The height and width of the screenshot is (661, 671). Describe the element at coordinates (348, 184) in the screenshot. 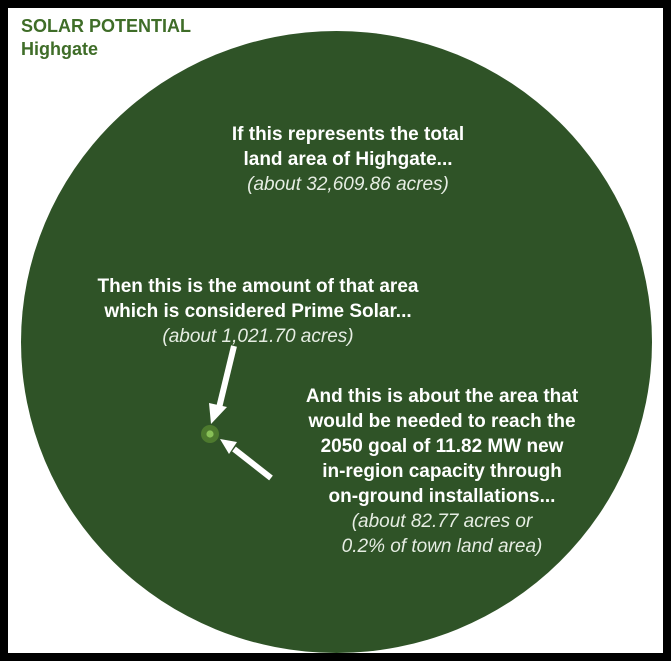

I see `total-area-note: (about 32,609.86 acres)` at that location.